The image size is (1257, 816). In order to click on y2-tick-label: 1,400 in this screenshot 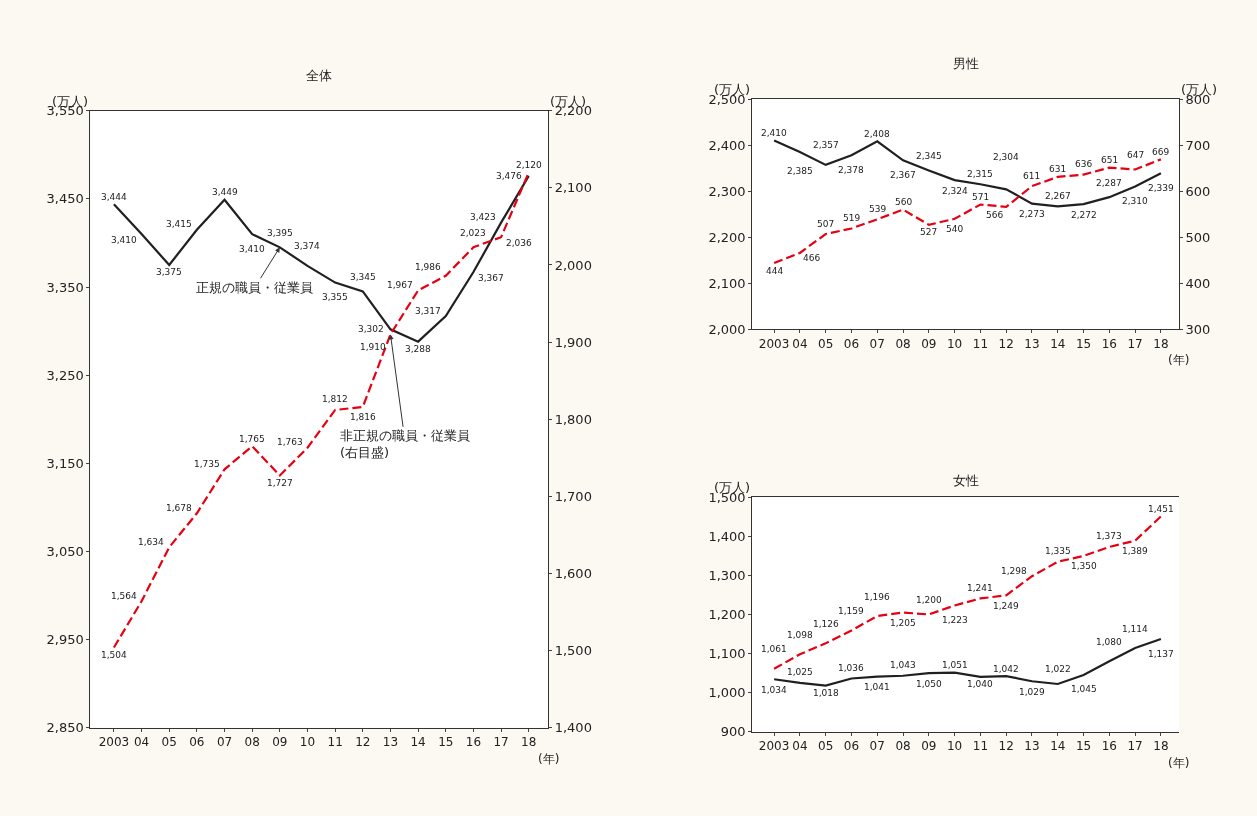, I will do `click(573, 728)`.